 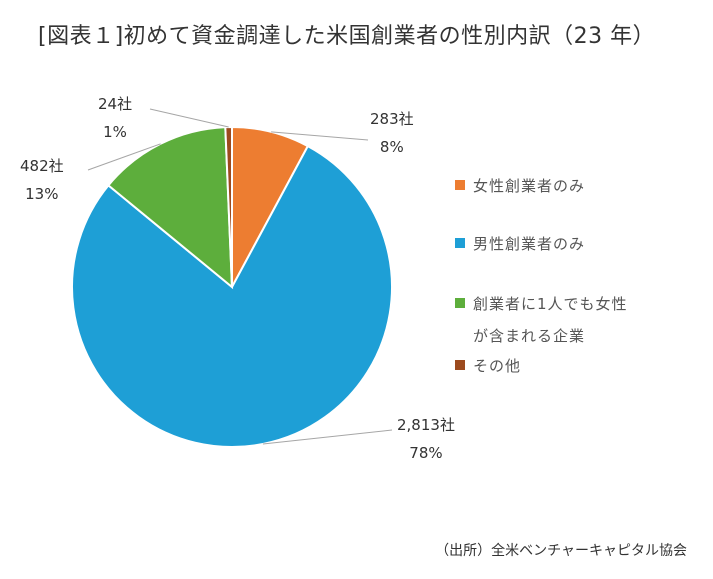 What do you see at coordinates (115, 132) in the screenshot?
I see `data-label-percent: 1%` at bounding box center [115, 132].